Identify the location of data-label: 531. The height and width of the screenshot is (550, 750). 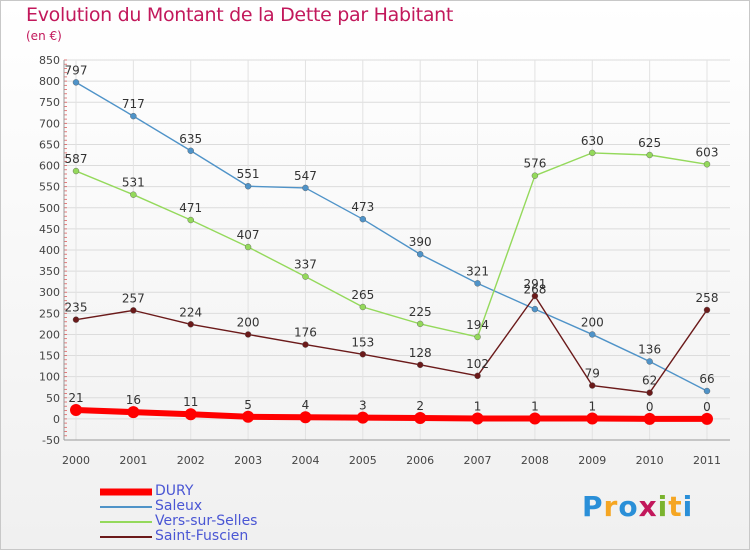
(133, 183).